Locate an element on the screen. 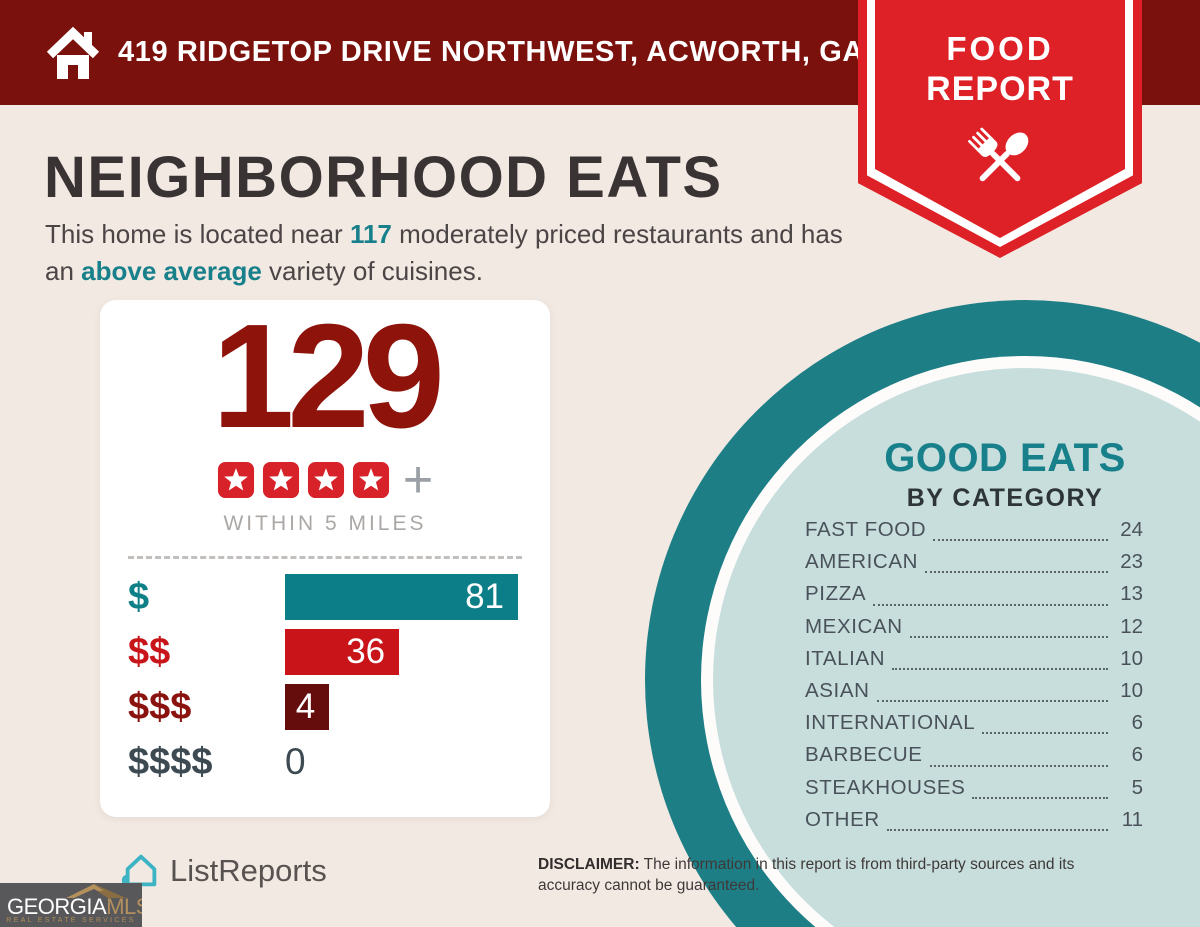 This screenshot has height=927, width=1200. category-label: ASIAN is located at coordinates (837, 690).